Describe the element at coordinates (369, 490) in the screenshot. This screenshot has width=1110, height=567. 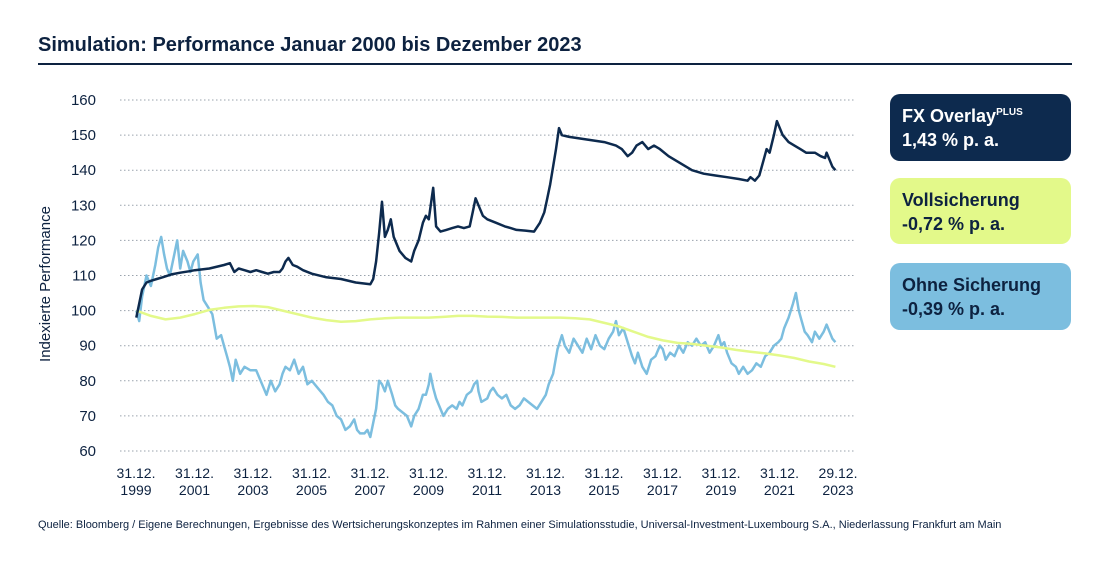
I see `x-tick-label: 2007` at that location.